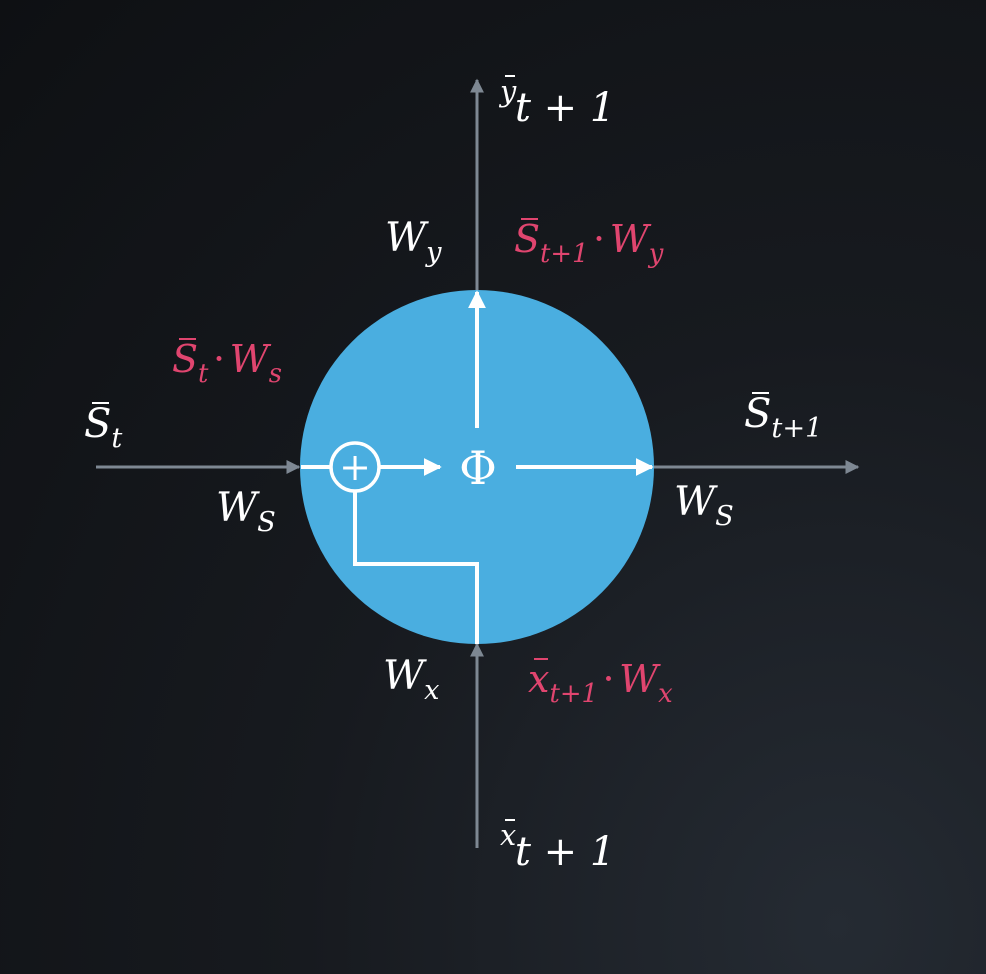  What do you see at coordinates (704, 506) in the screenshot?
I see `weight-s-right-label: WS` at bounding box center [704, 506].